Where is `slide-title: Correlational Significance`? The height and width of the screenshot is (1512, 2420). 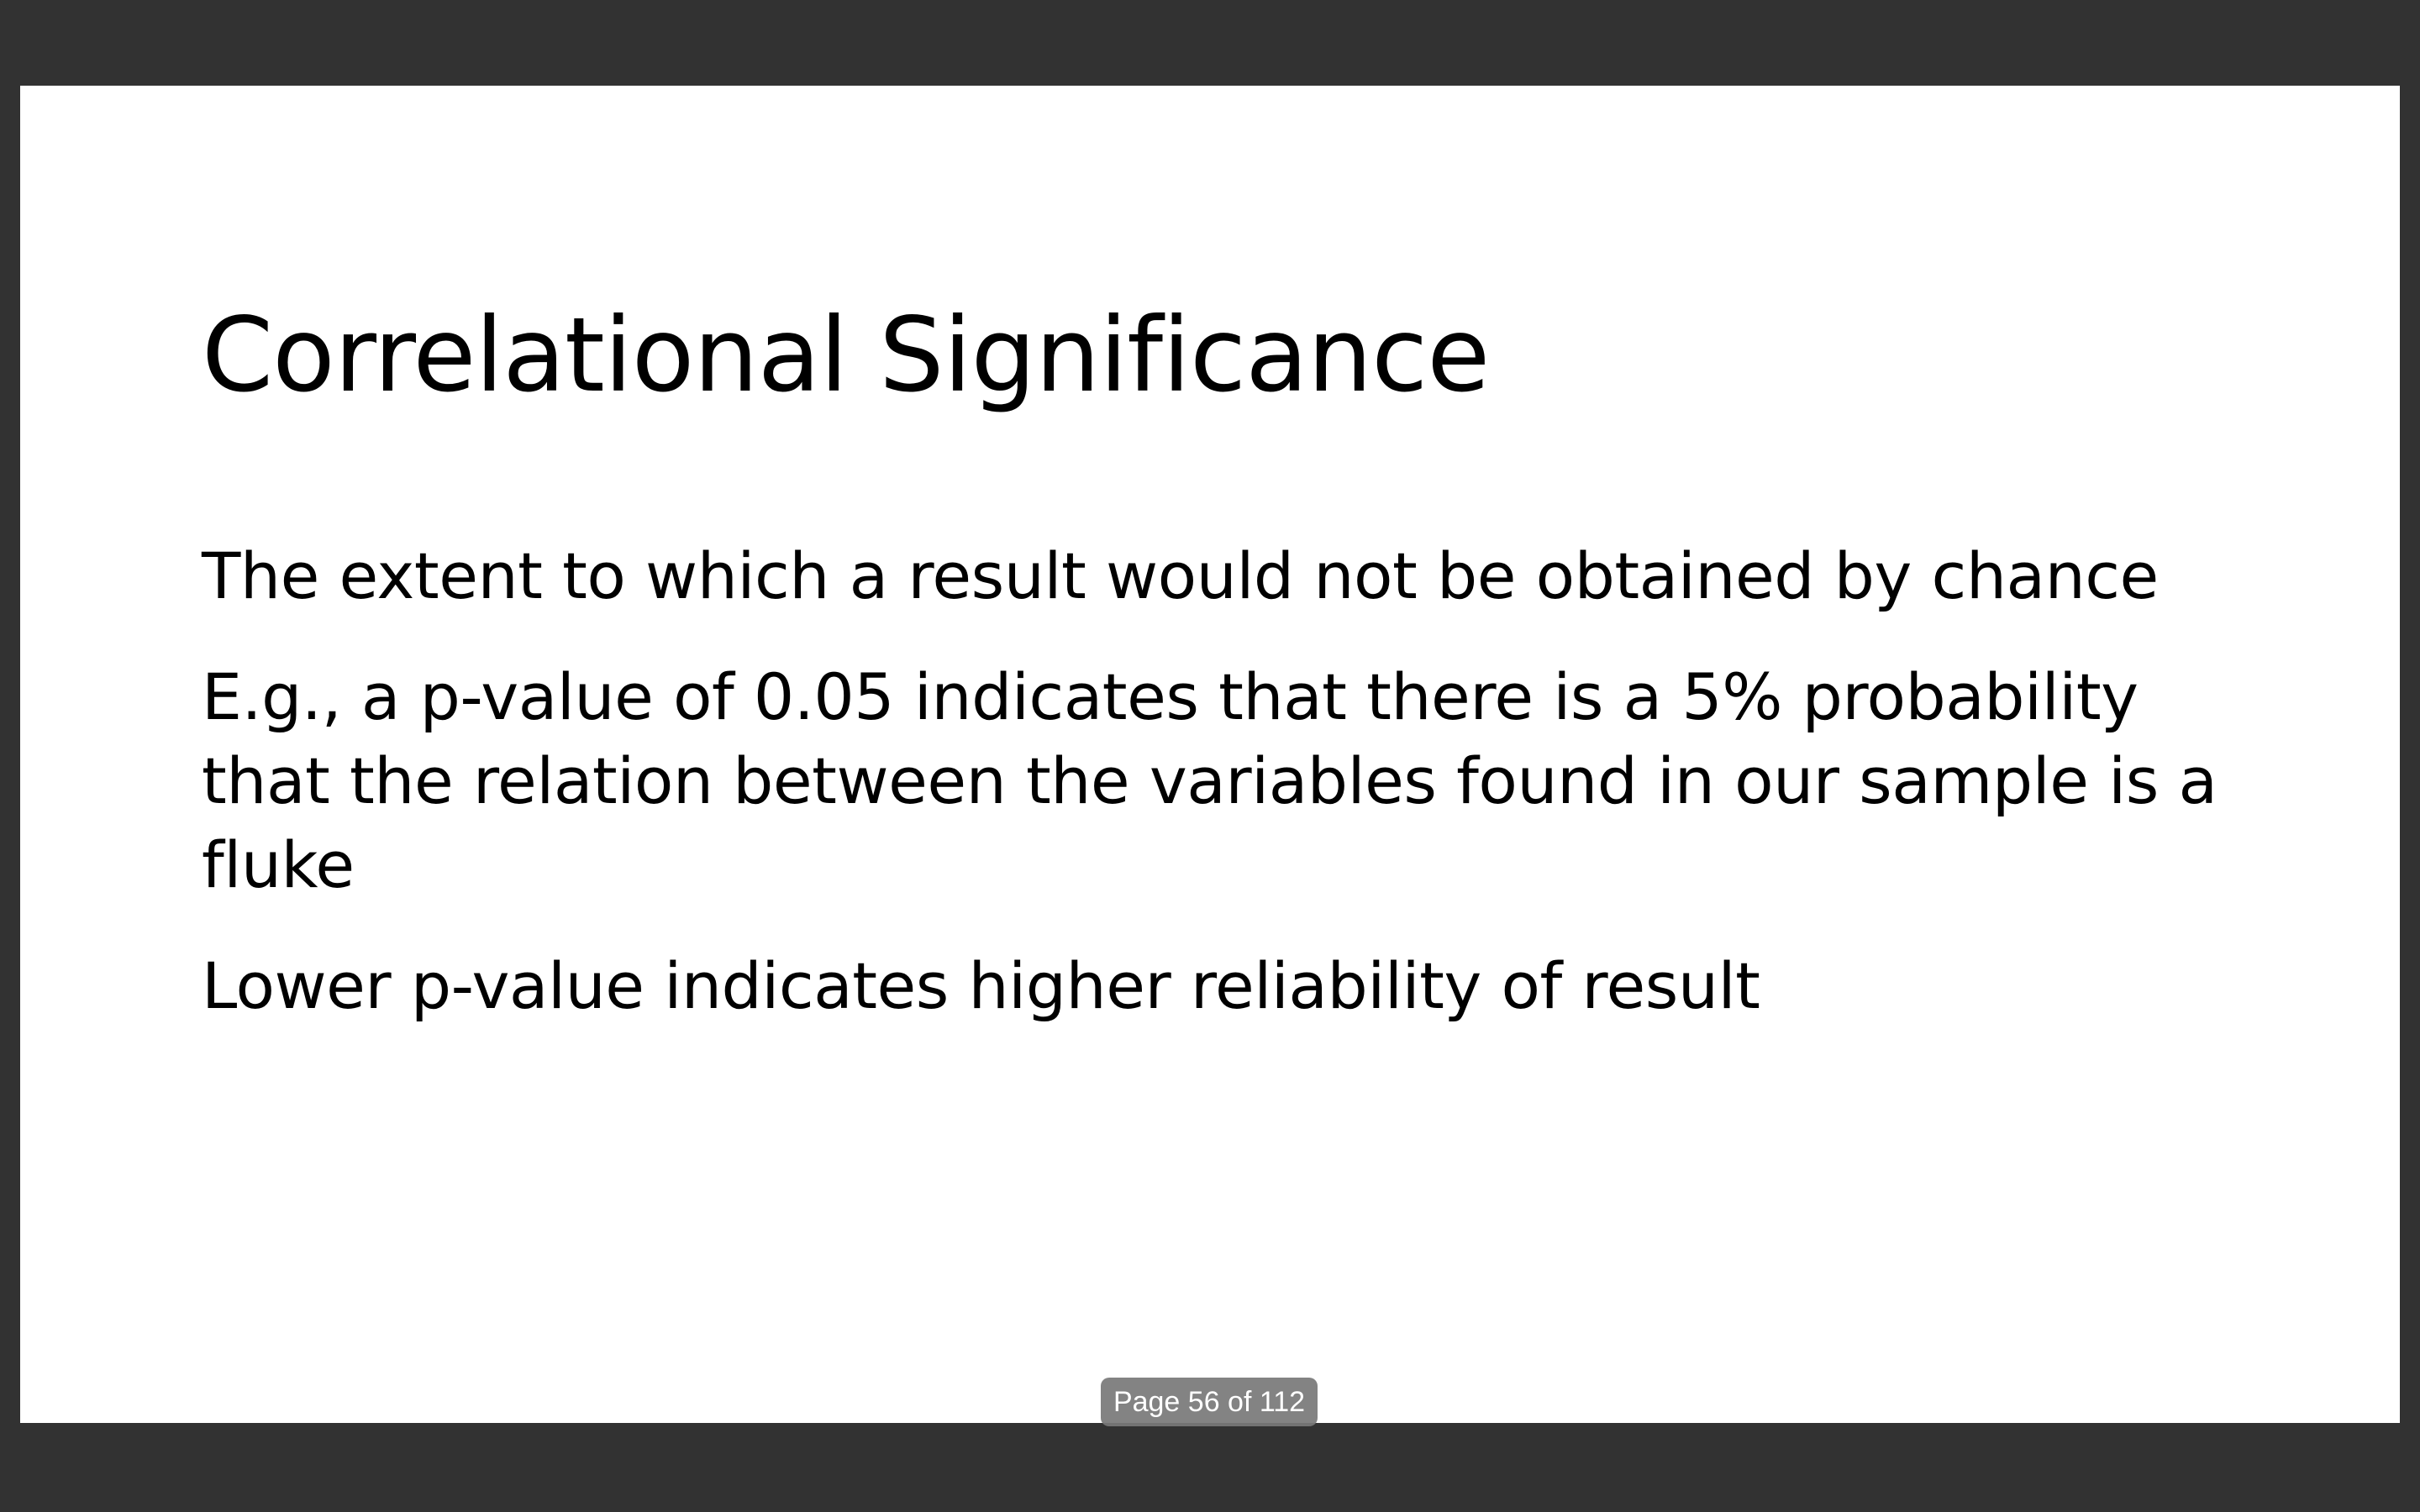 slide-title: Correlational Significance is located at coordinates (846, 355).